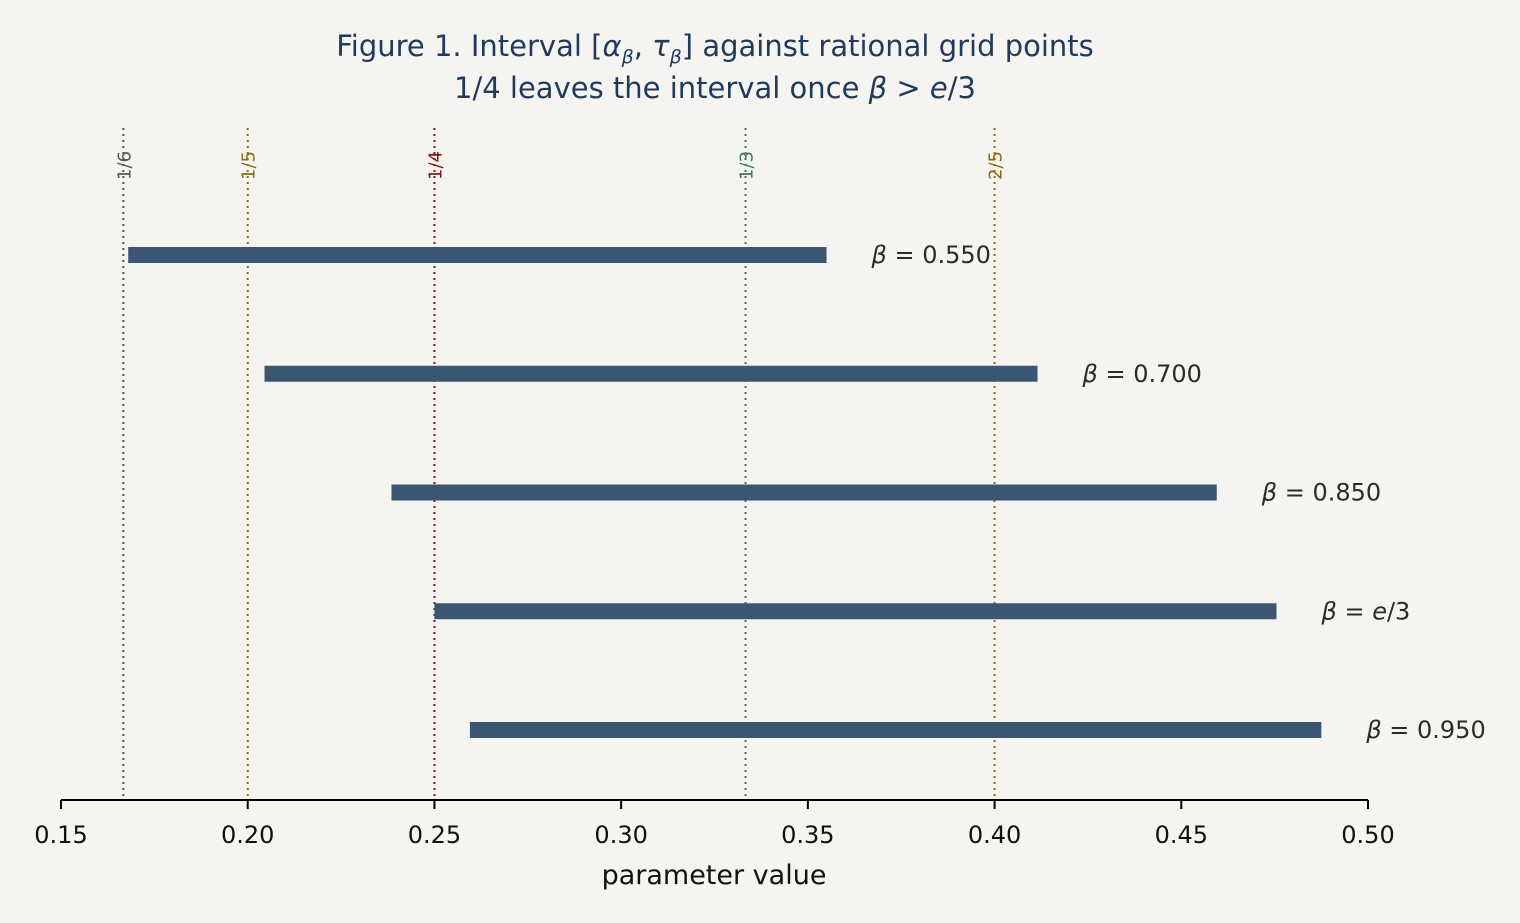 This screenshot has width=1520, height=923. Describe the element at coordinates (1142, 374) in the screenshot. I see `beta-label: β = 0.700` at that location.